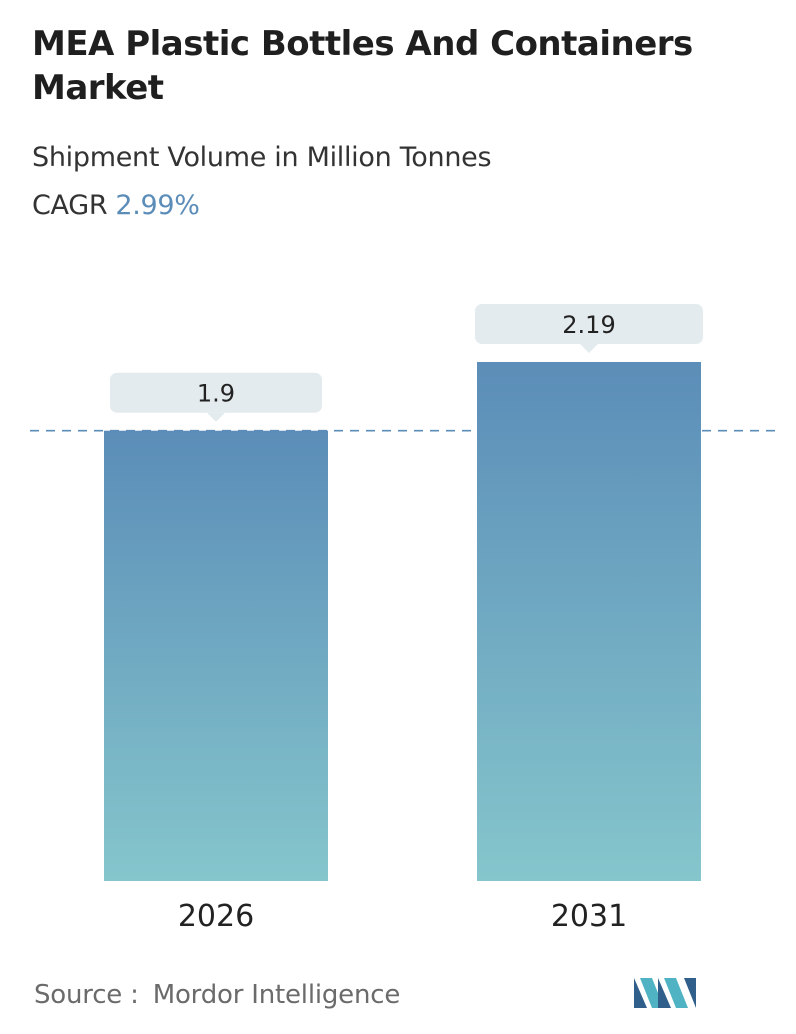 This screenshot has height=1034, width=796. Describe the element at coordinates (262, 157) in the screenshot. I see `chart-subtitle: Shipment Volume in Million Tonnes` at that location.